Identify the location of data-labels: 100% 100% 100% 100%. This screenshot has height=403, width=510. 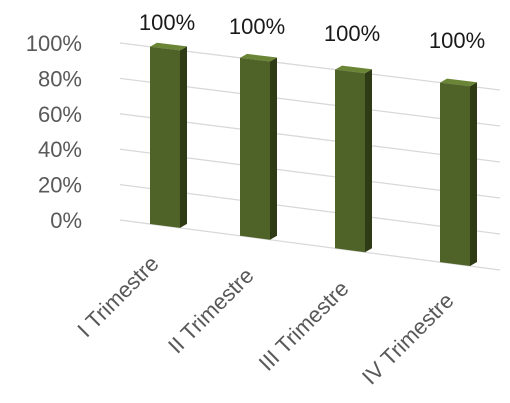
(312, 31).